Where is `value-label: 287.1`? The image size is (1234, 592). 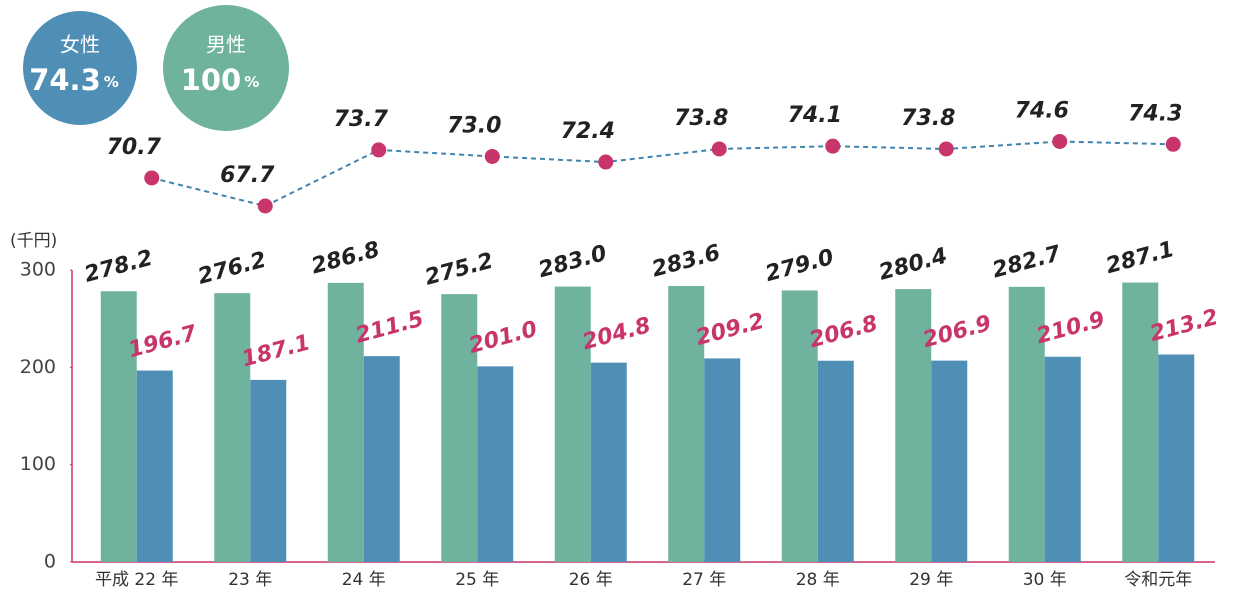 value-label: 287.1 is located at coordinates (1140, 258).